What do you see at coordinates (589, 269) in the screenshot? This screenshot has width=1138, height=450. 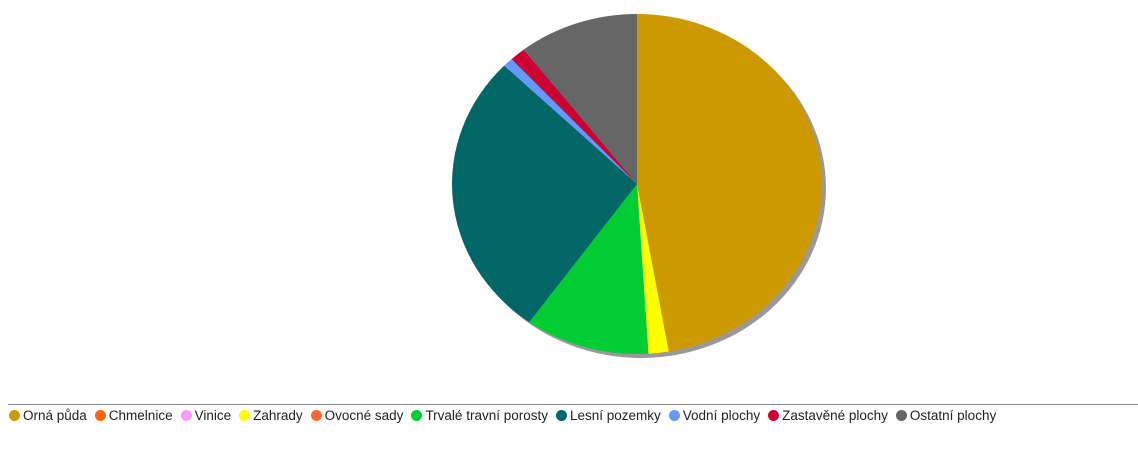 I see `pie-slice-trvale-travni-porosty` at bounding box center [589, 269].